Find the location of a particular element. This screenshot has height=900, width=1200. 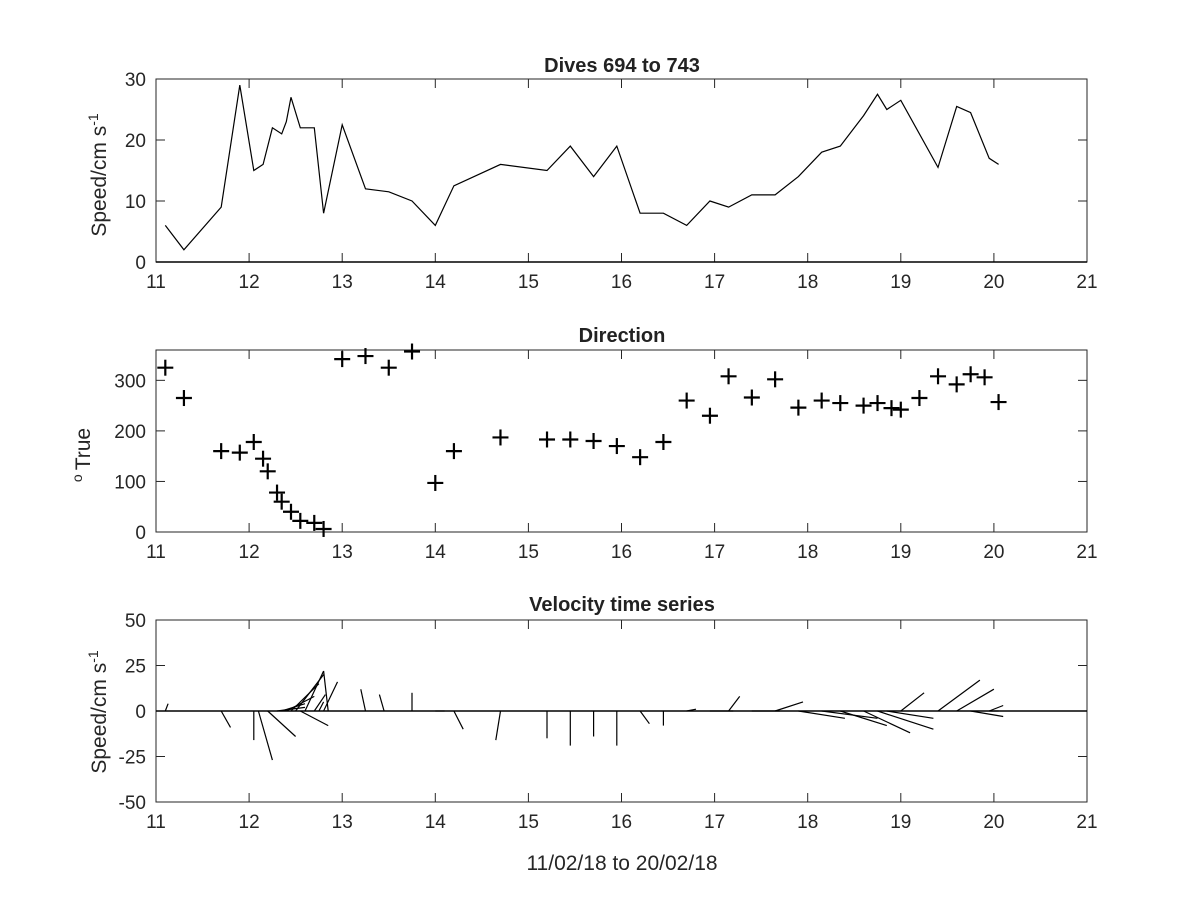

y-tick-label: 25 is located at coordinates (135, 667).